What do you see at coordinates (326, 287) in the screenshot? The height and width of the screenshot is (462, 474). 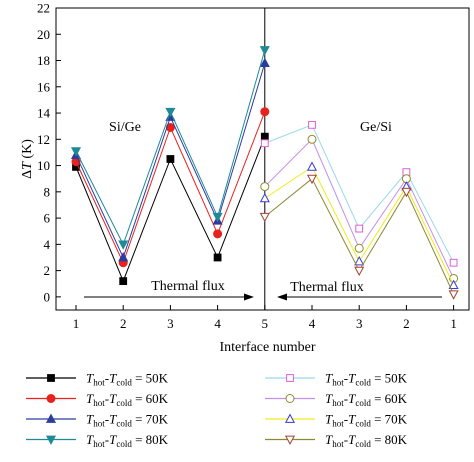 I see `thermal-flux-label-right: Thermal flux` at bounding box center [326, 287].